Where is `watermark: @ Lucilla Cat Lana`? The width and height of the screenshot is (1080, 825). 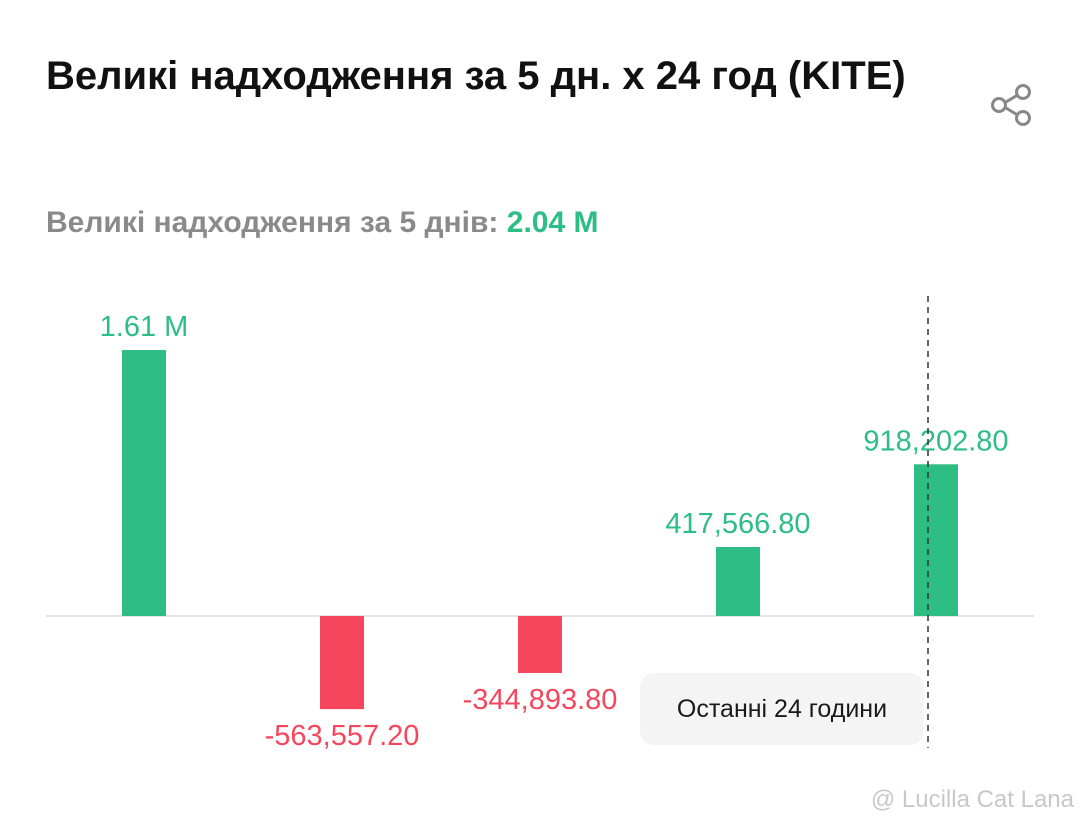
watermark: @ Lucilla Cat Lana is located at coordinates (972, 799).